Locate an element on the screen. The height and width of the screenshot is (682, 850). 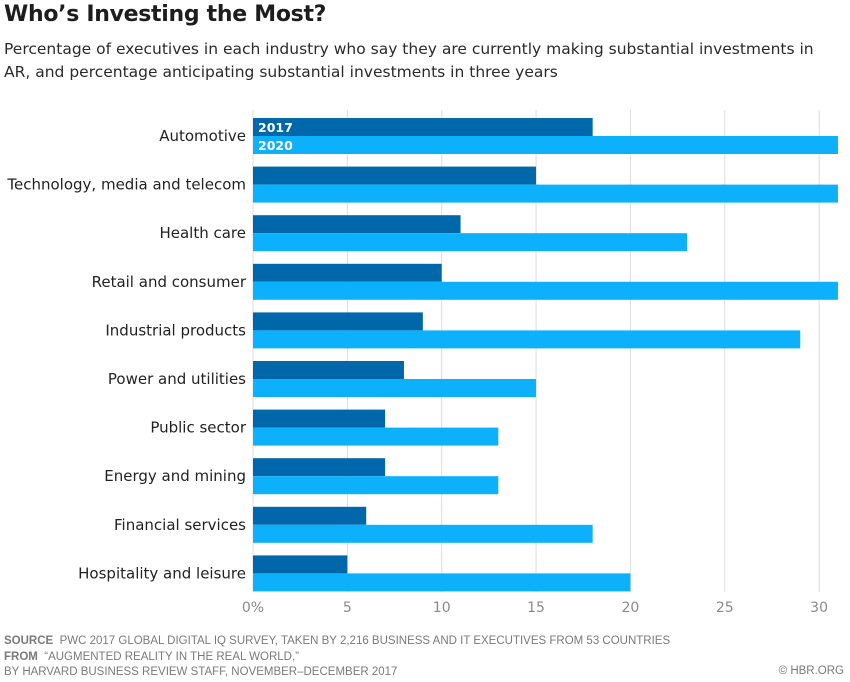
legend: 2017 2020 is located at coordinates (275, 136).